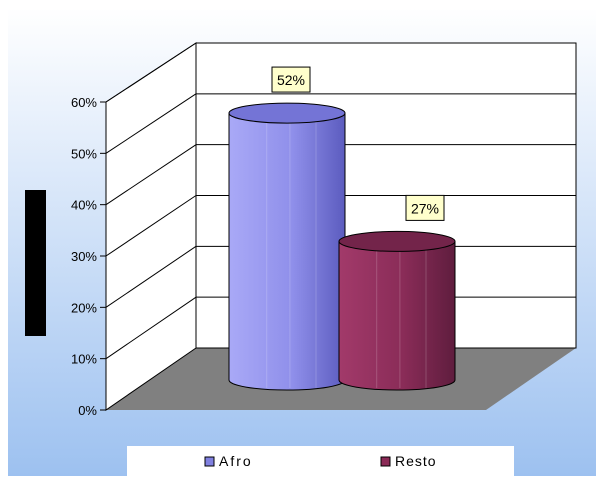  I want to click on bar-top-afro, so click(287, 113).